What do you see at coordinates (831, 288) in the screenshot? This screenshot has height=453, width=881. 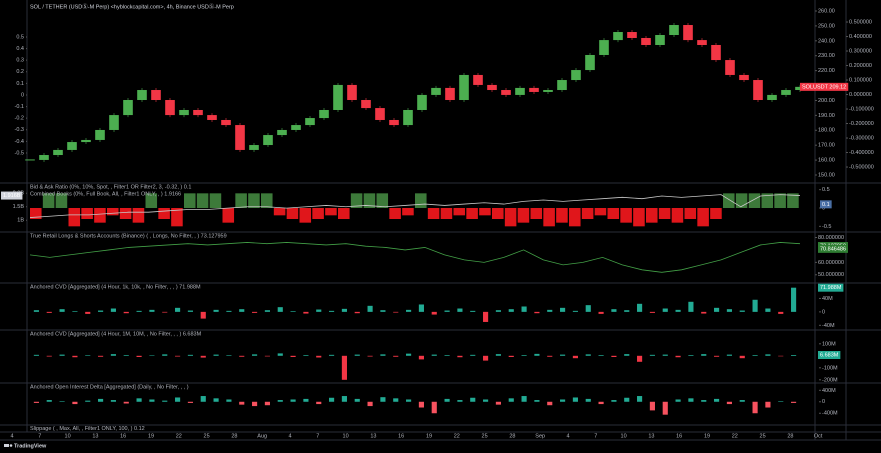 I see `price-tag-label: 71.988M` at bounding box center [831, 288].